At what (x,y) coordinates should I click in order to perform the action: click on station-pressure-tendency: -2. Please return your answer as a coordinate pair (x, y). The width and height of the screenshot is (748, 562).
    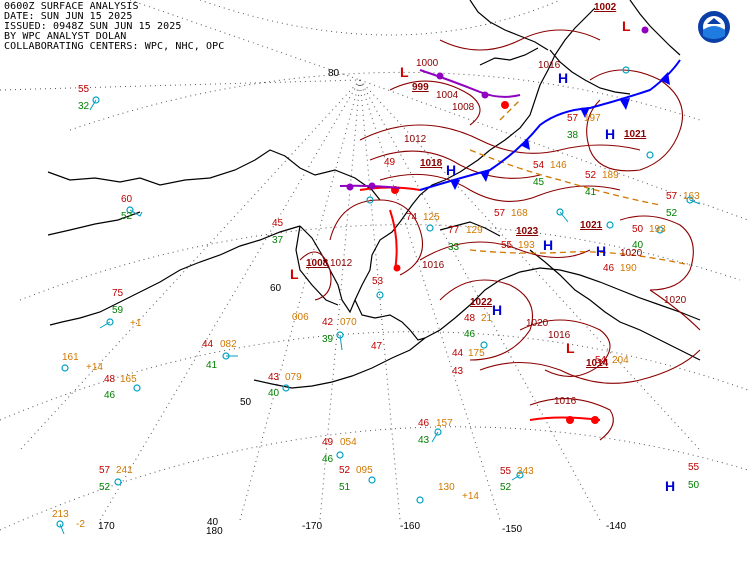
    Looking at the image, I should click on (80, 524).